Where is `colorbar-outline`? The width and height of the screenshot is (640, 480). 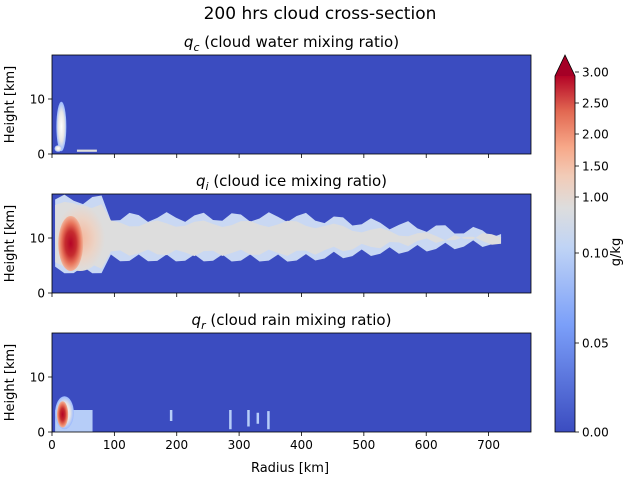 colorbar-outline is located at coordinates (565, 243).